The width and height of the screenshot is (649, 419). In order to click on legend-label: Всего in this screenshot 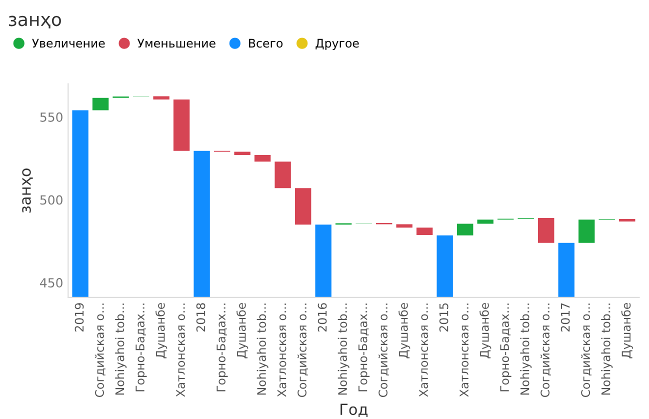, I will do `click(266, 43)`.